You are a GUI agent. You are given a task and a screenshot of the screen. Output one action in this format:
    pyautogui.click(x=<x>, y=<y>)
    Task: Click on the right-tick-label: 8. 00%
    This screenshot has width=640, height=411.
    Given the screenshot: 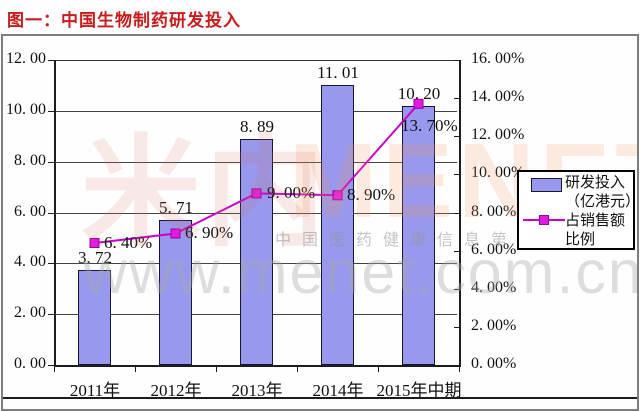 What is the action you would take?
    pyautogui.click(x=494, y=211)
    